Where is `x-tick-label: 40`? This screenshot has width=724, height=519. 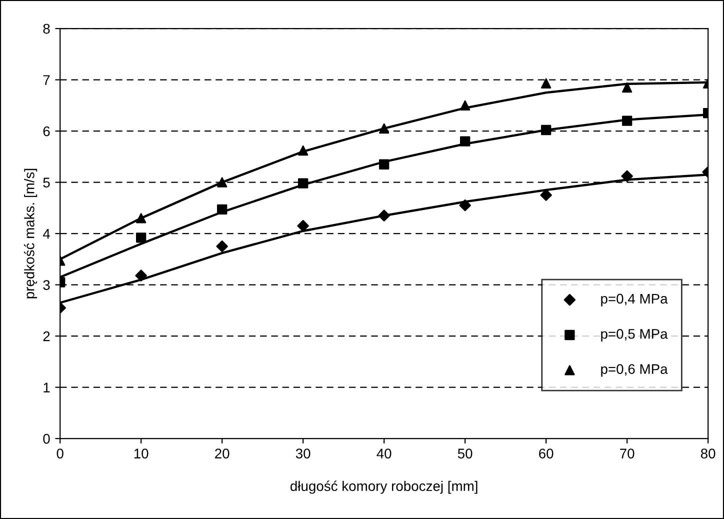
x-tick-label: 40 is located at coordinates (384, 453).